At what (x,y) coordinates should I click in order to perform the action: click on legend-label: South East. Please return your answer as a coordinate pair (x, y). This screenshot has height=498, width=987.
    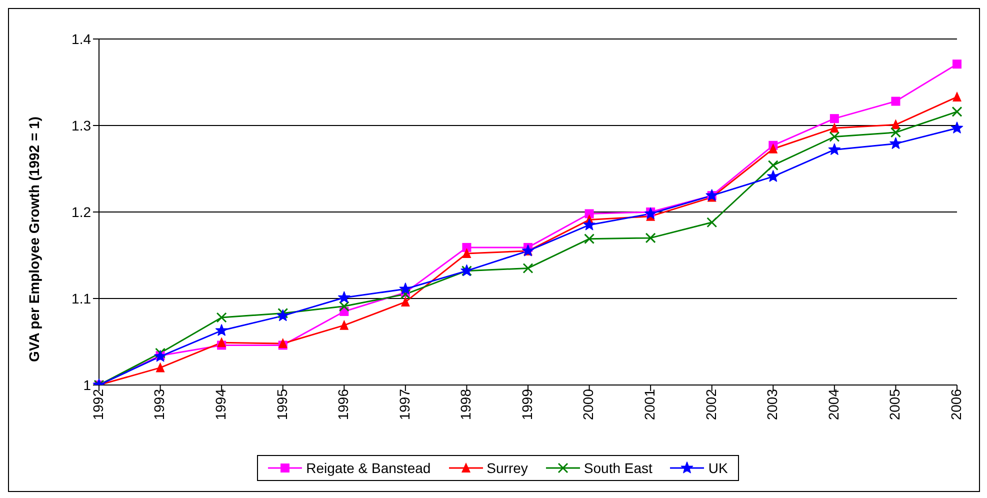
    Looking at the image, I should click on (618, 468).